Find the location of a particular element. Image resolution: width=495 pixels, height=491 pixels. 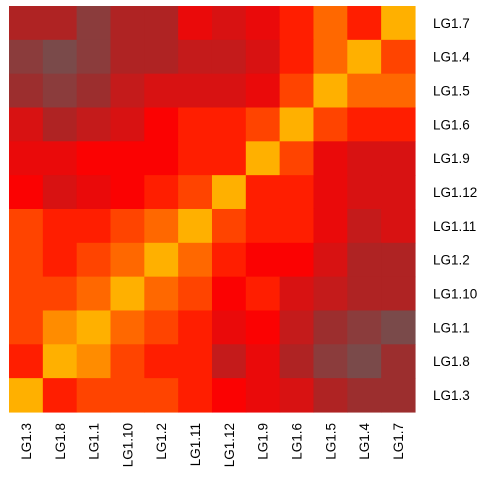

column-label: LG1.9 is located at coordinates (263, 441).